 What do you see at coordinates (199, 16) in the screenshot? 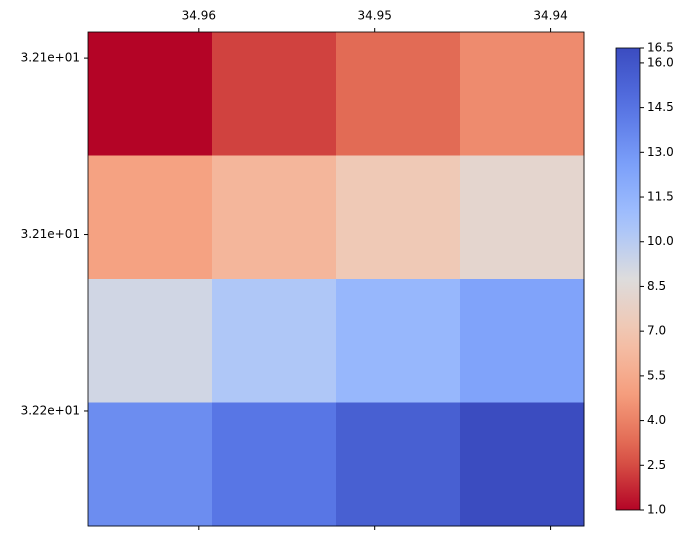
I see `x-tick-label: 34.96` at bounding box center [199, 16].